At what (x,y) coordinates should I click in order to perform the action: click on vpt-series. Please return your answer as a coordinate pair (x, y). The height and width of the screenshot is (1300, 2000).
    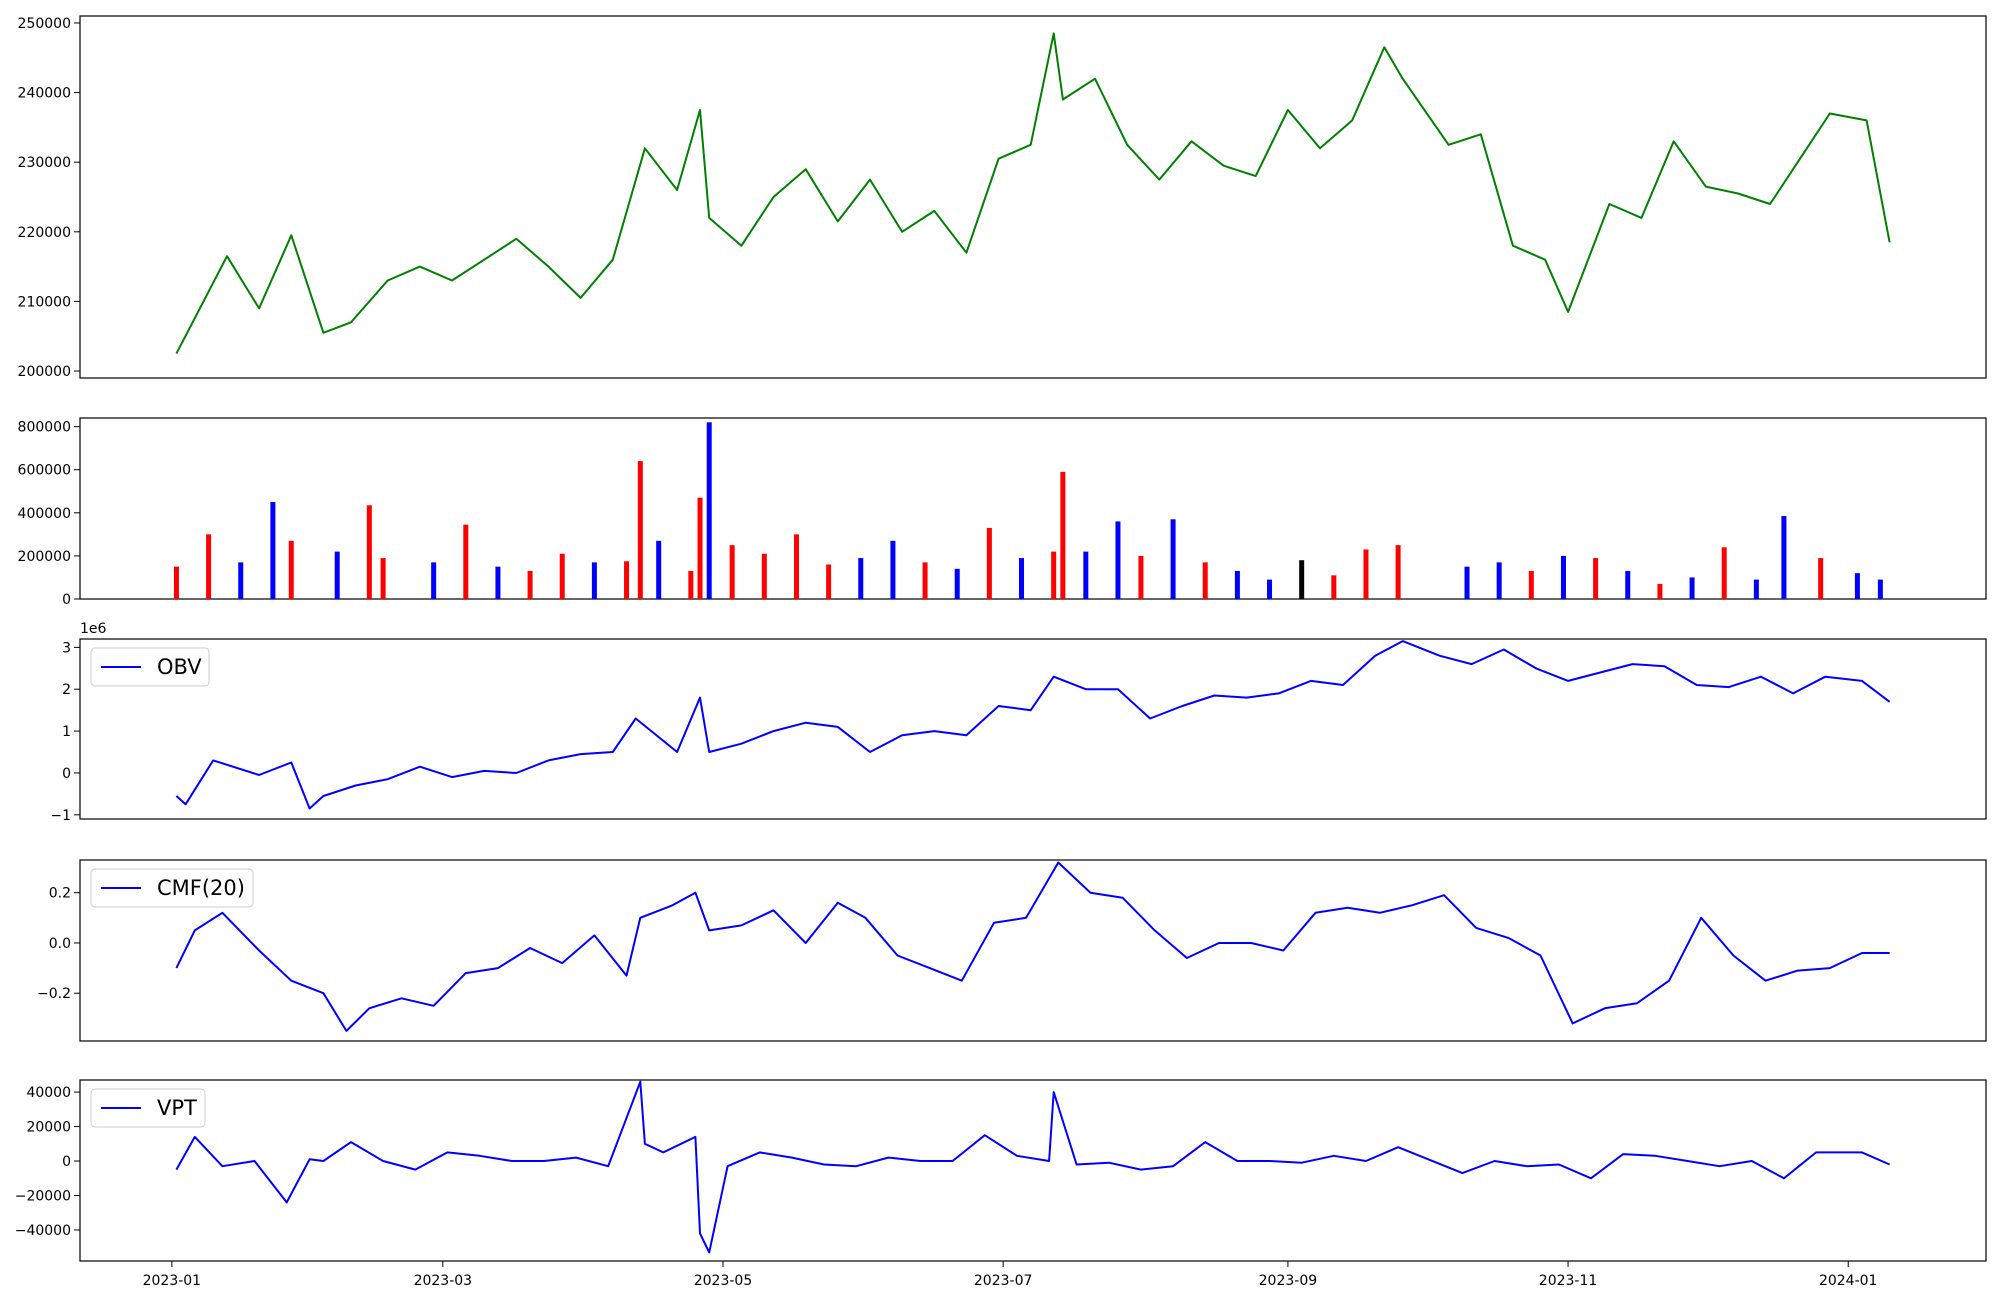
    Looking at the image, I should click on (1033, 1167).